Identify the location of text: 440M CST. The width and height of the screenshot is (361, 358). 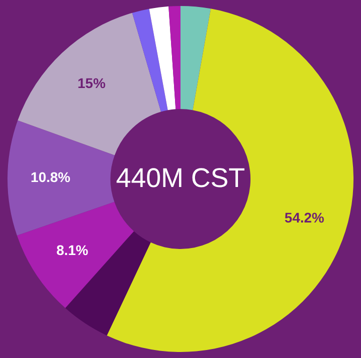
(181, 178).